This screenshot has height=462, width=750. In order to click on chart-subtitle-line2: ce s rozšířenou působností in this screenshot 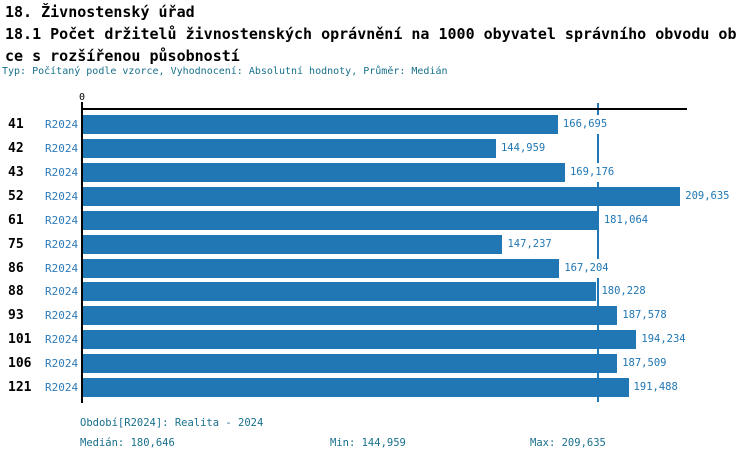, I will do `click(122, 56)`.